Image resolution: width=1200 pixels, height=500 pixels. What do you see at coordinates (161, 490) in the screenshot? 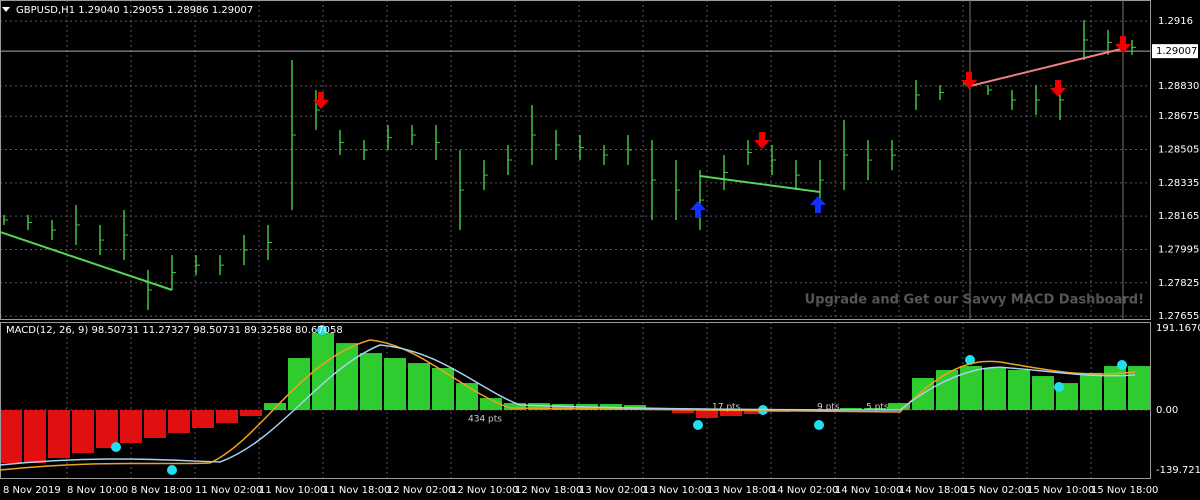
I see `time-tick-label: 8 Nov 18:00` at bounding box center [161, 490].